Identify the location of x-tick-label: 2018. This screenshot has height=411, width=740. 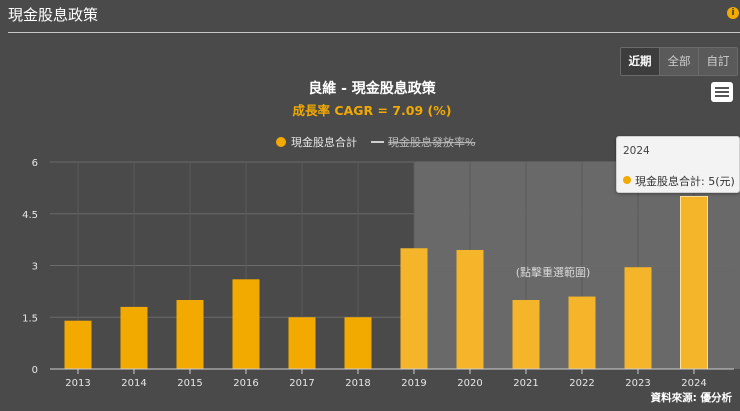
(357, 383).